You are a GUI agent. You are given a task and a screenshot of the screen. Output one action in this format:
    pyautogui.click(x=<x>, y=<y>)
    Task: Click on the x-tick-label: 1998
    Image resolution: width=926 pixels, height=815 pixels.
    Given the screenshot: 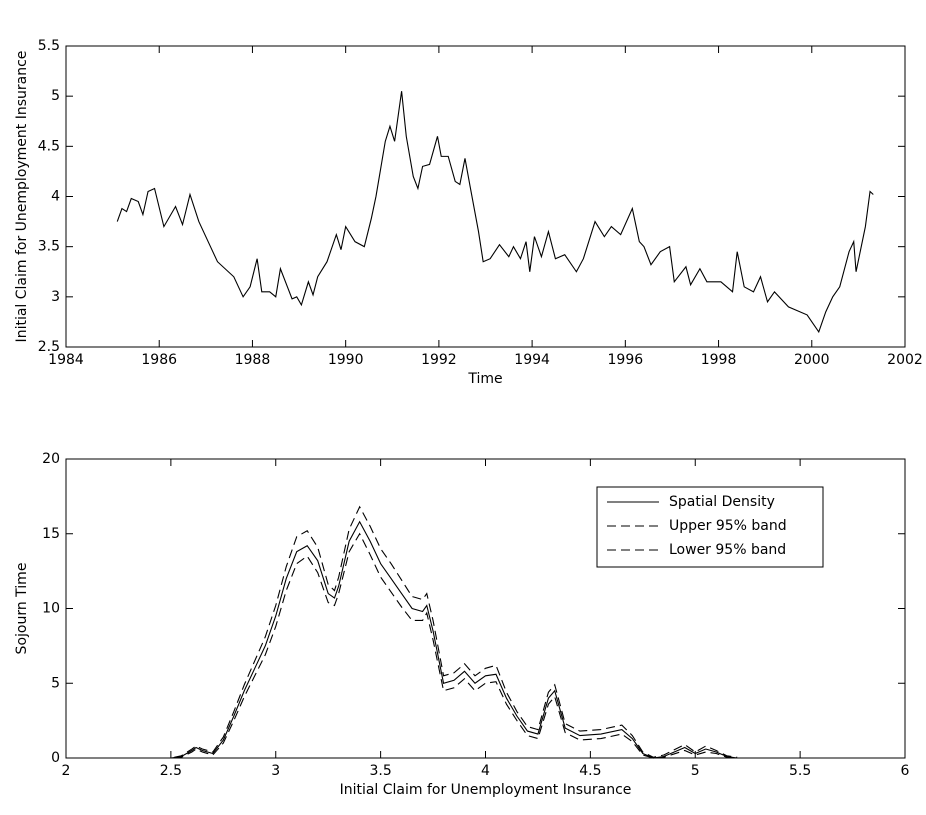 What is the action you would take?
    pyautogui.click(x=719, y=360)
    